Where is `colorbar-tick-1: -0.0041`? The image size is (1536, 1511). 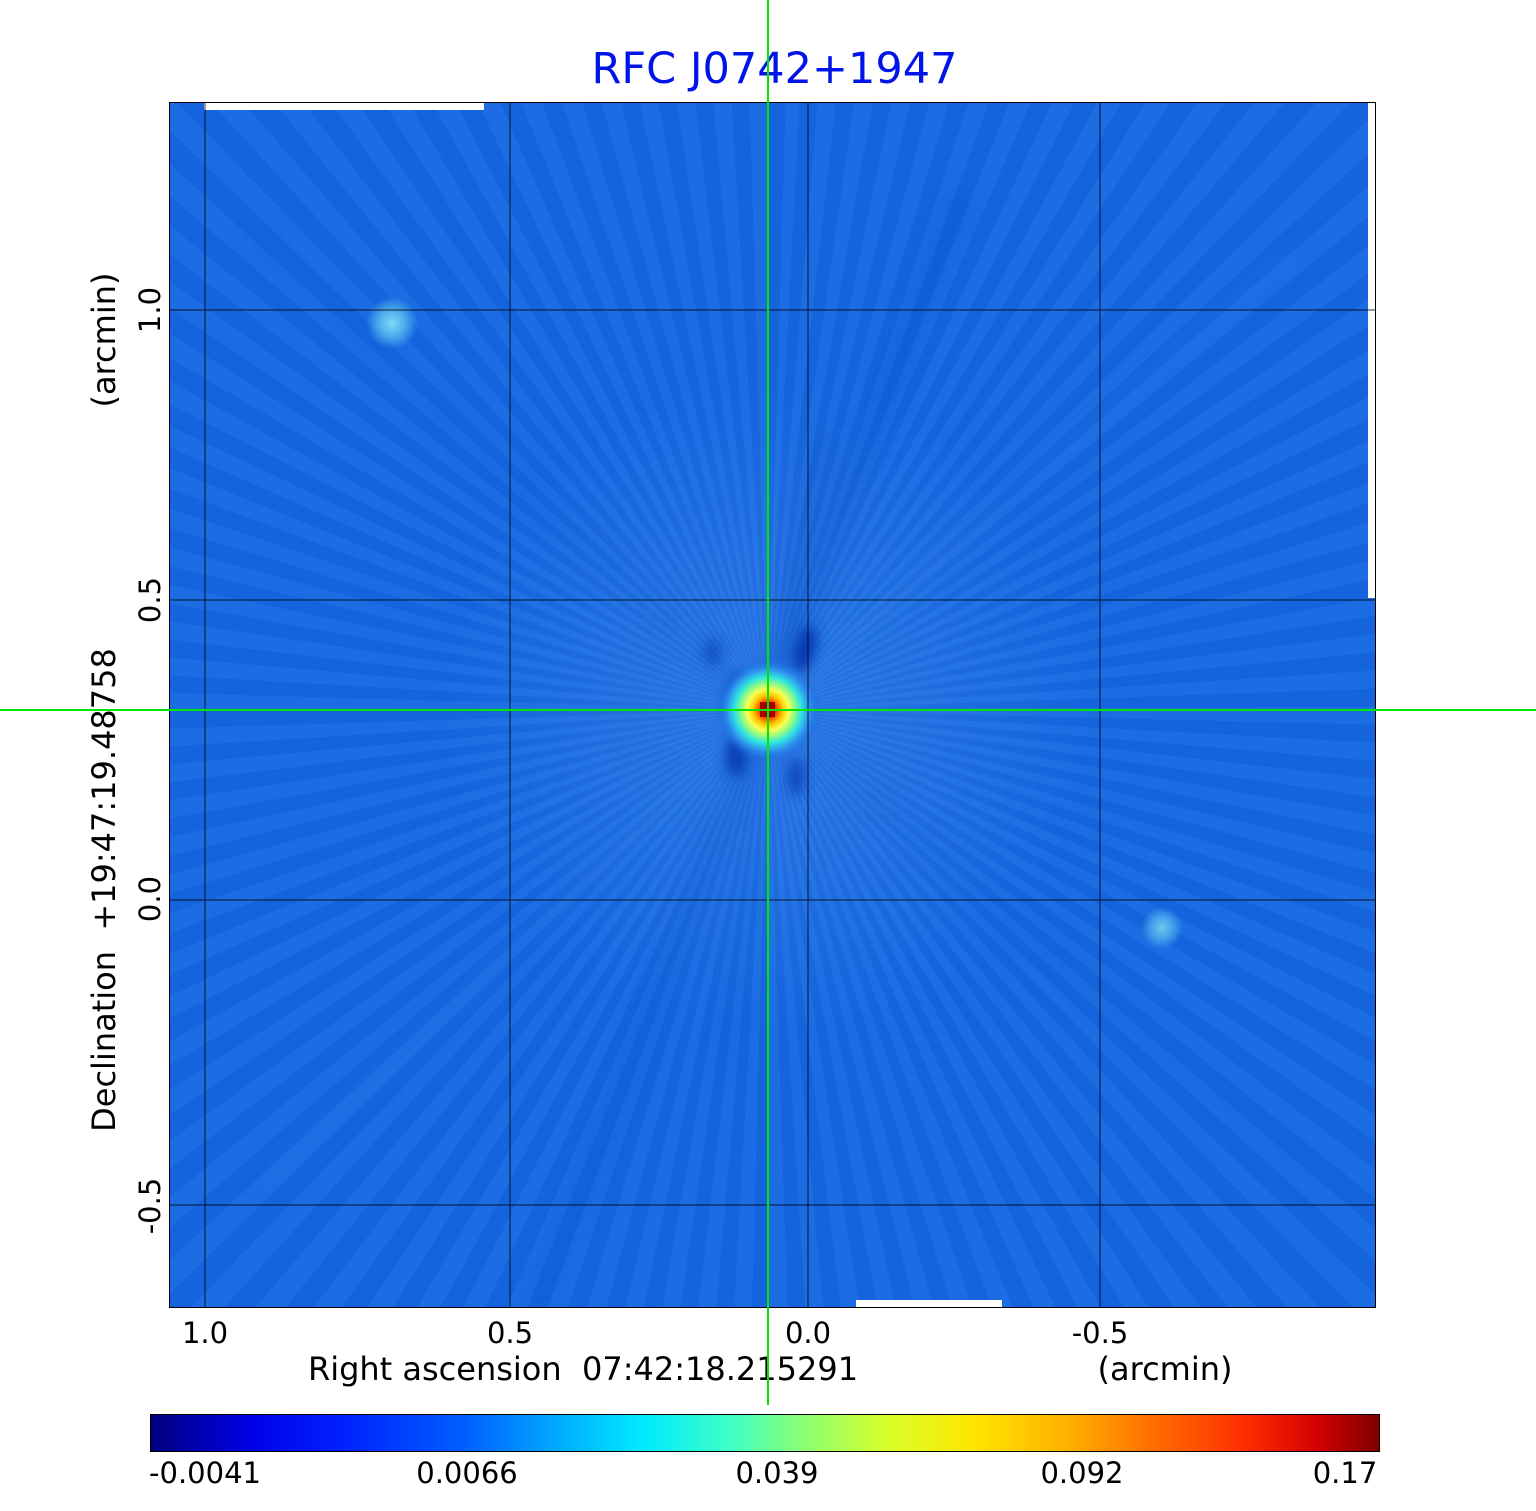
colorbar-tick-1: -0.0041 is located at coordinates (205, 1473).